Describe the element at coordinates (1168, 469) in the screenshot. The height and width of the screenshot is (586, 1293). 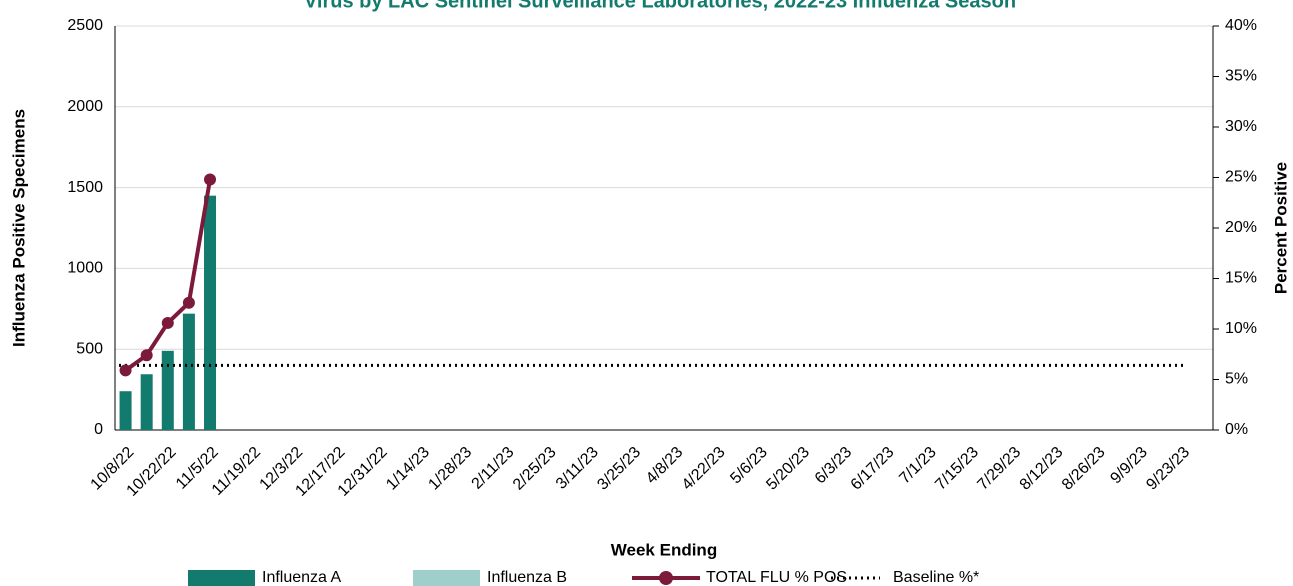
I see `x-tick-label: 9/23/23` at that location.